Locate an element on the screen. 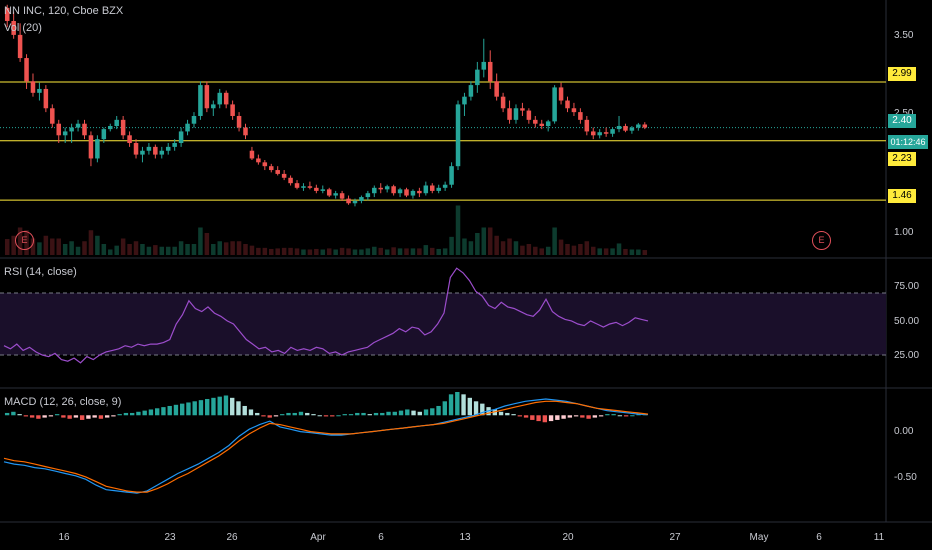 This screenshot has width=932, height=550. rsi-label: RSI (14, close) is located at coordinates (40, 272).